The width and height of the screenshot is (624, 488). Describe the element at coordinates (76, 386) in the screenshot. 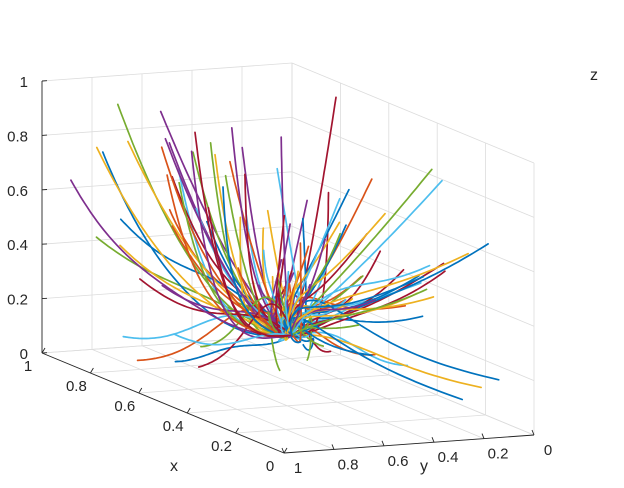

I see `x-tick-label: 0.8` at that location.